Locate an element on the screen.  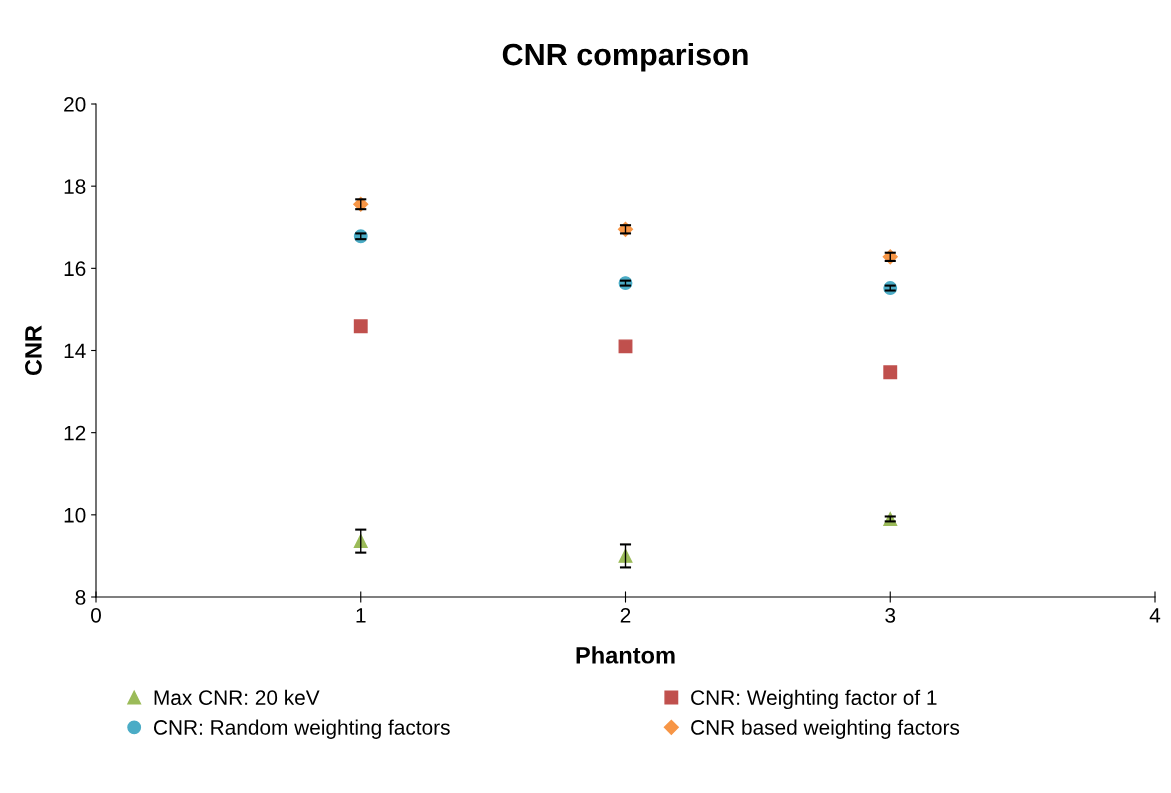
chart-title: CNR comparison is located at coordinates (625, 57).